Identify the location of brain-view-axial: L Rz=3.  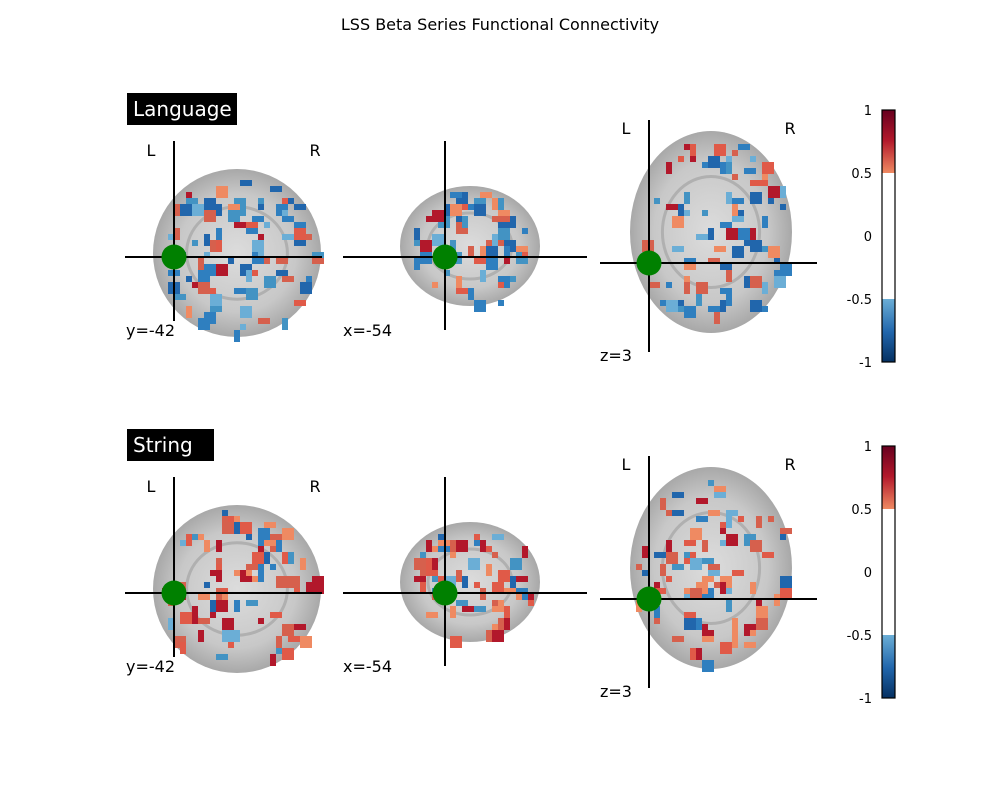
(708, 242).